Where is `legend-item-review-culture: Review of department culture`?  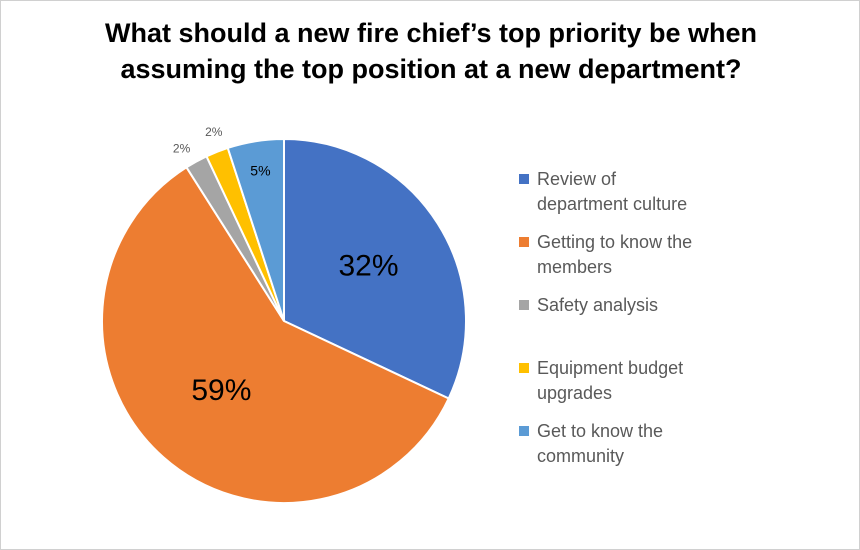
legend-item-review-culture: Review of department culture is located at coordinates (615, 192).